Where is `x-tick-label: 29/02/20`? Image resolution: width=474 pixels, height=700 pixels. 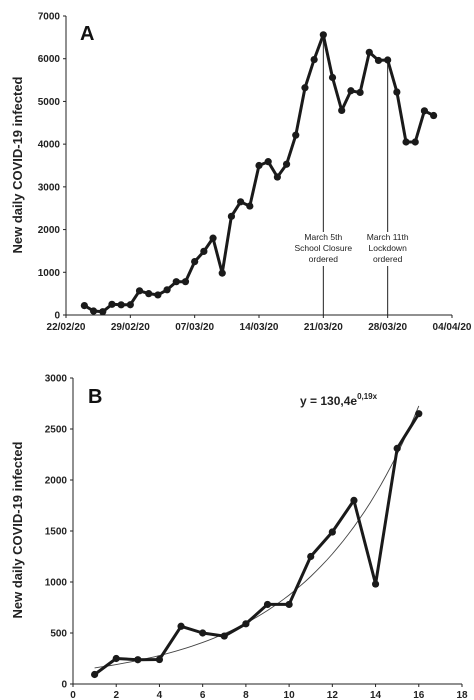 x-tick-label: 29/02/20 is located at coordinates (130, 327).